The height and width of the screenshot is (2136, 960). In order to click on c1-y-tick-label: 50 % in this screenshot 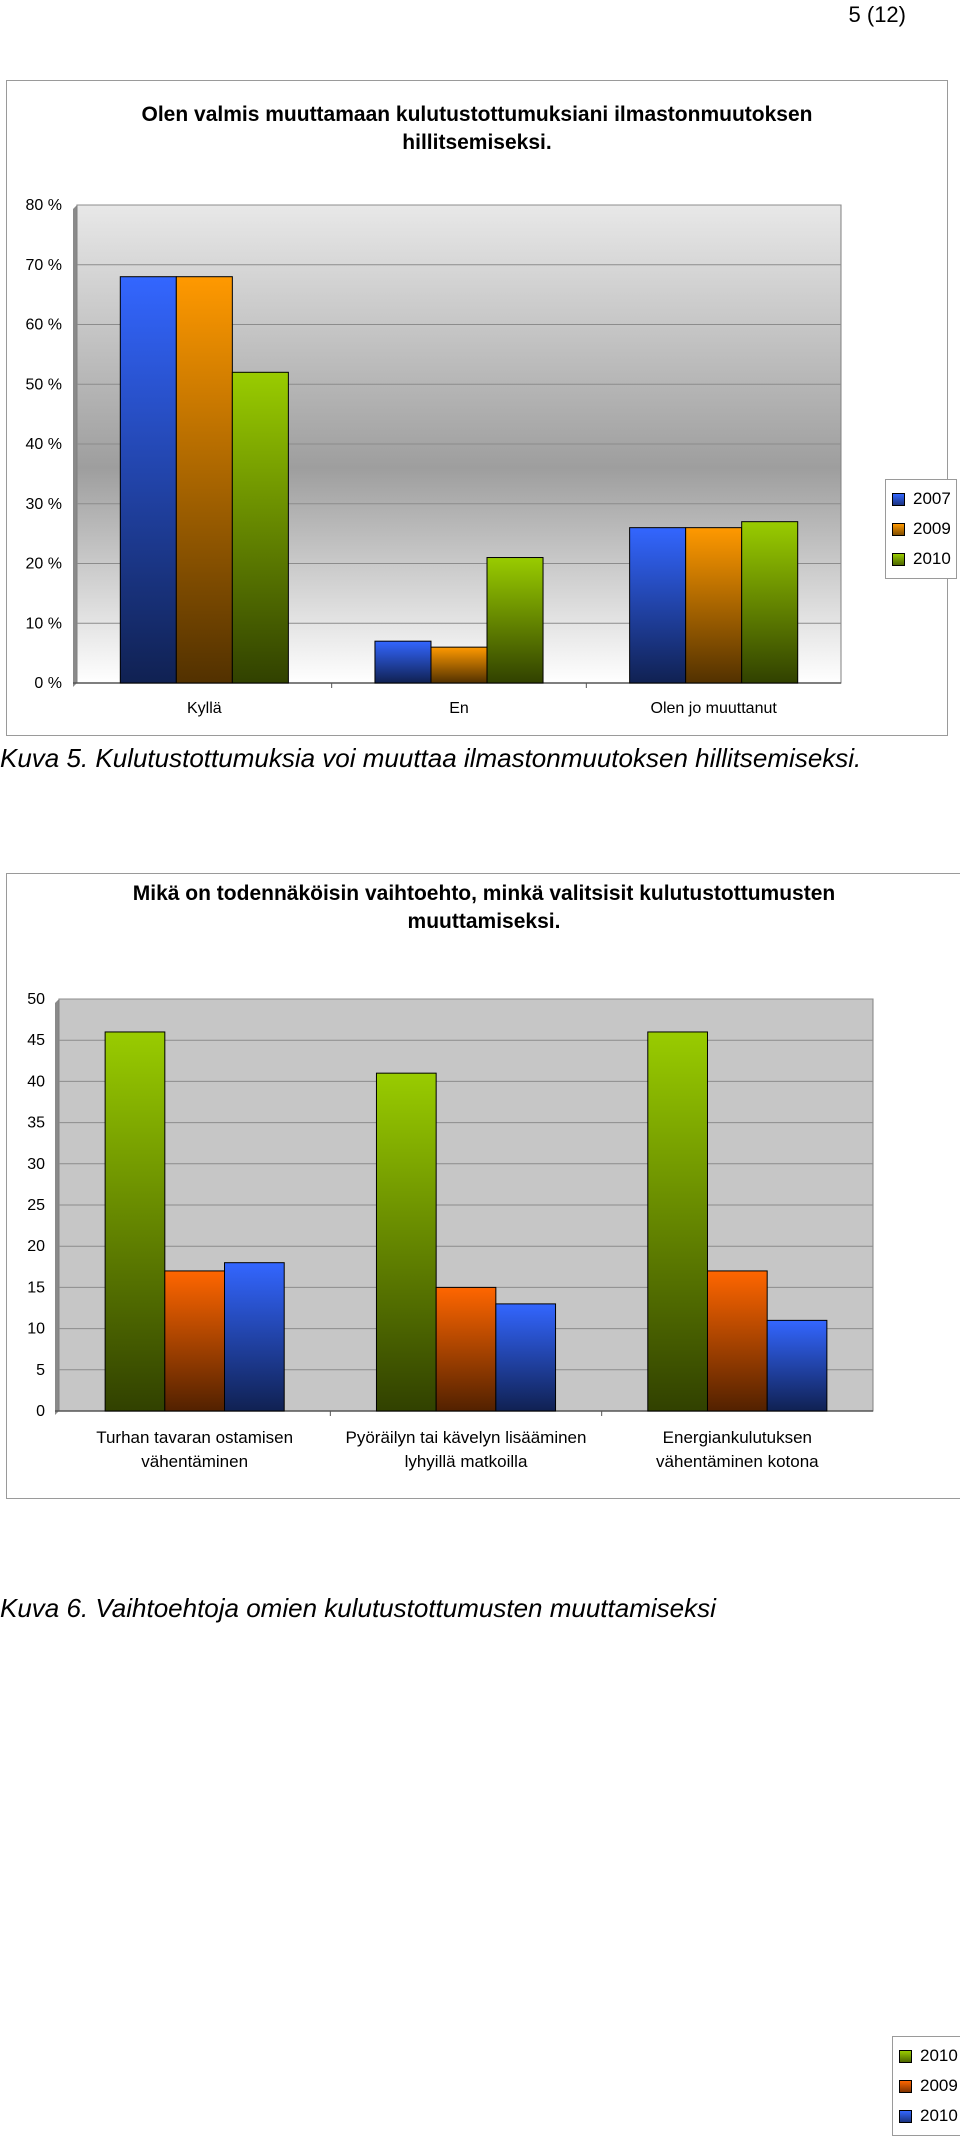, I will do `click(44, 384)`.